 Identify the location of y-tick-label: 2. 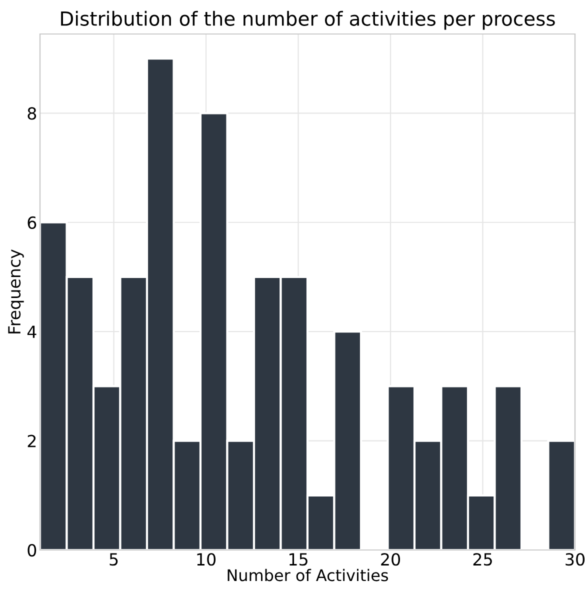
(32, 441).